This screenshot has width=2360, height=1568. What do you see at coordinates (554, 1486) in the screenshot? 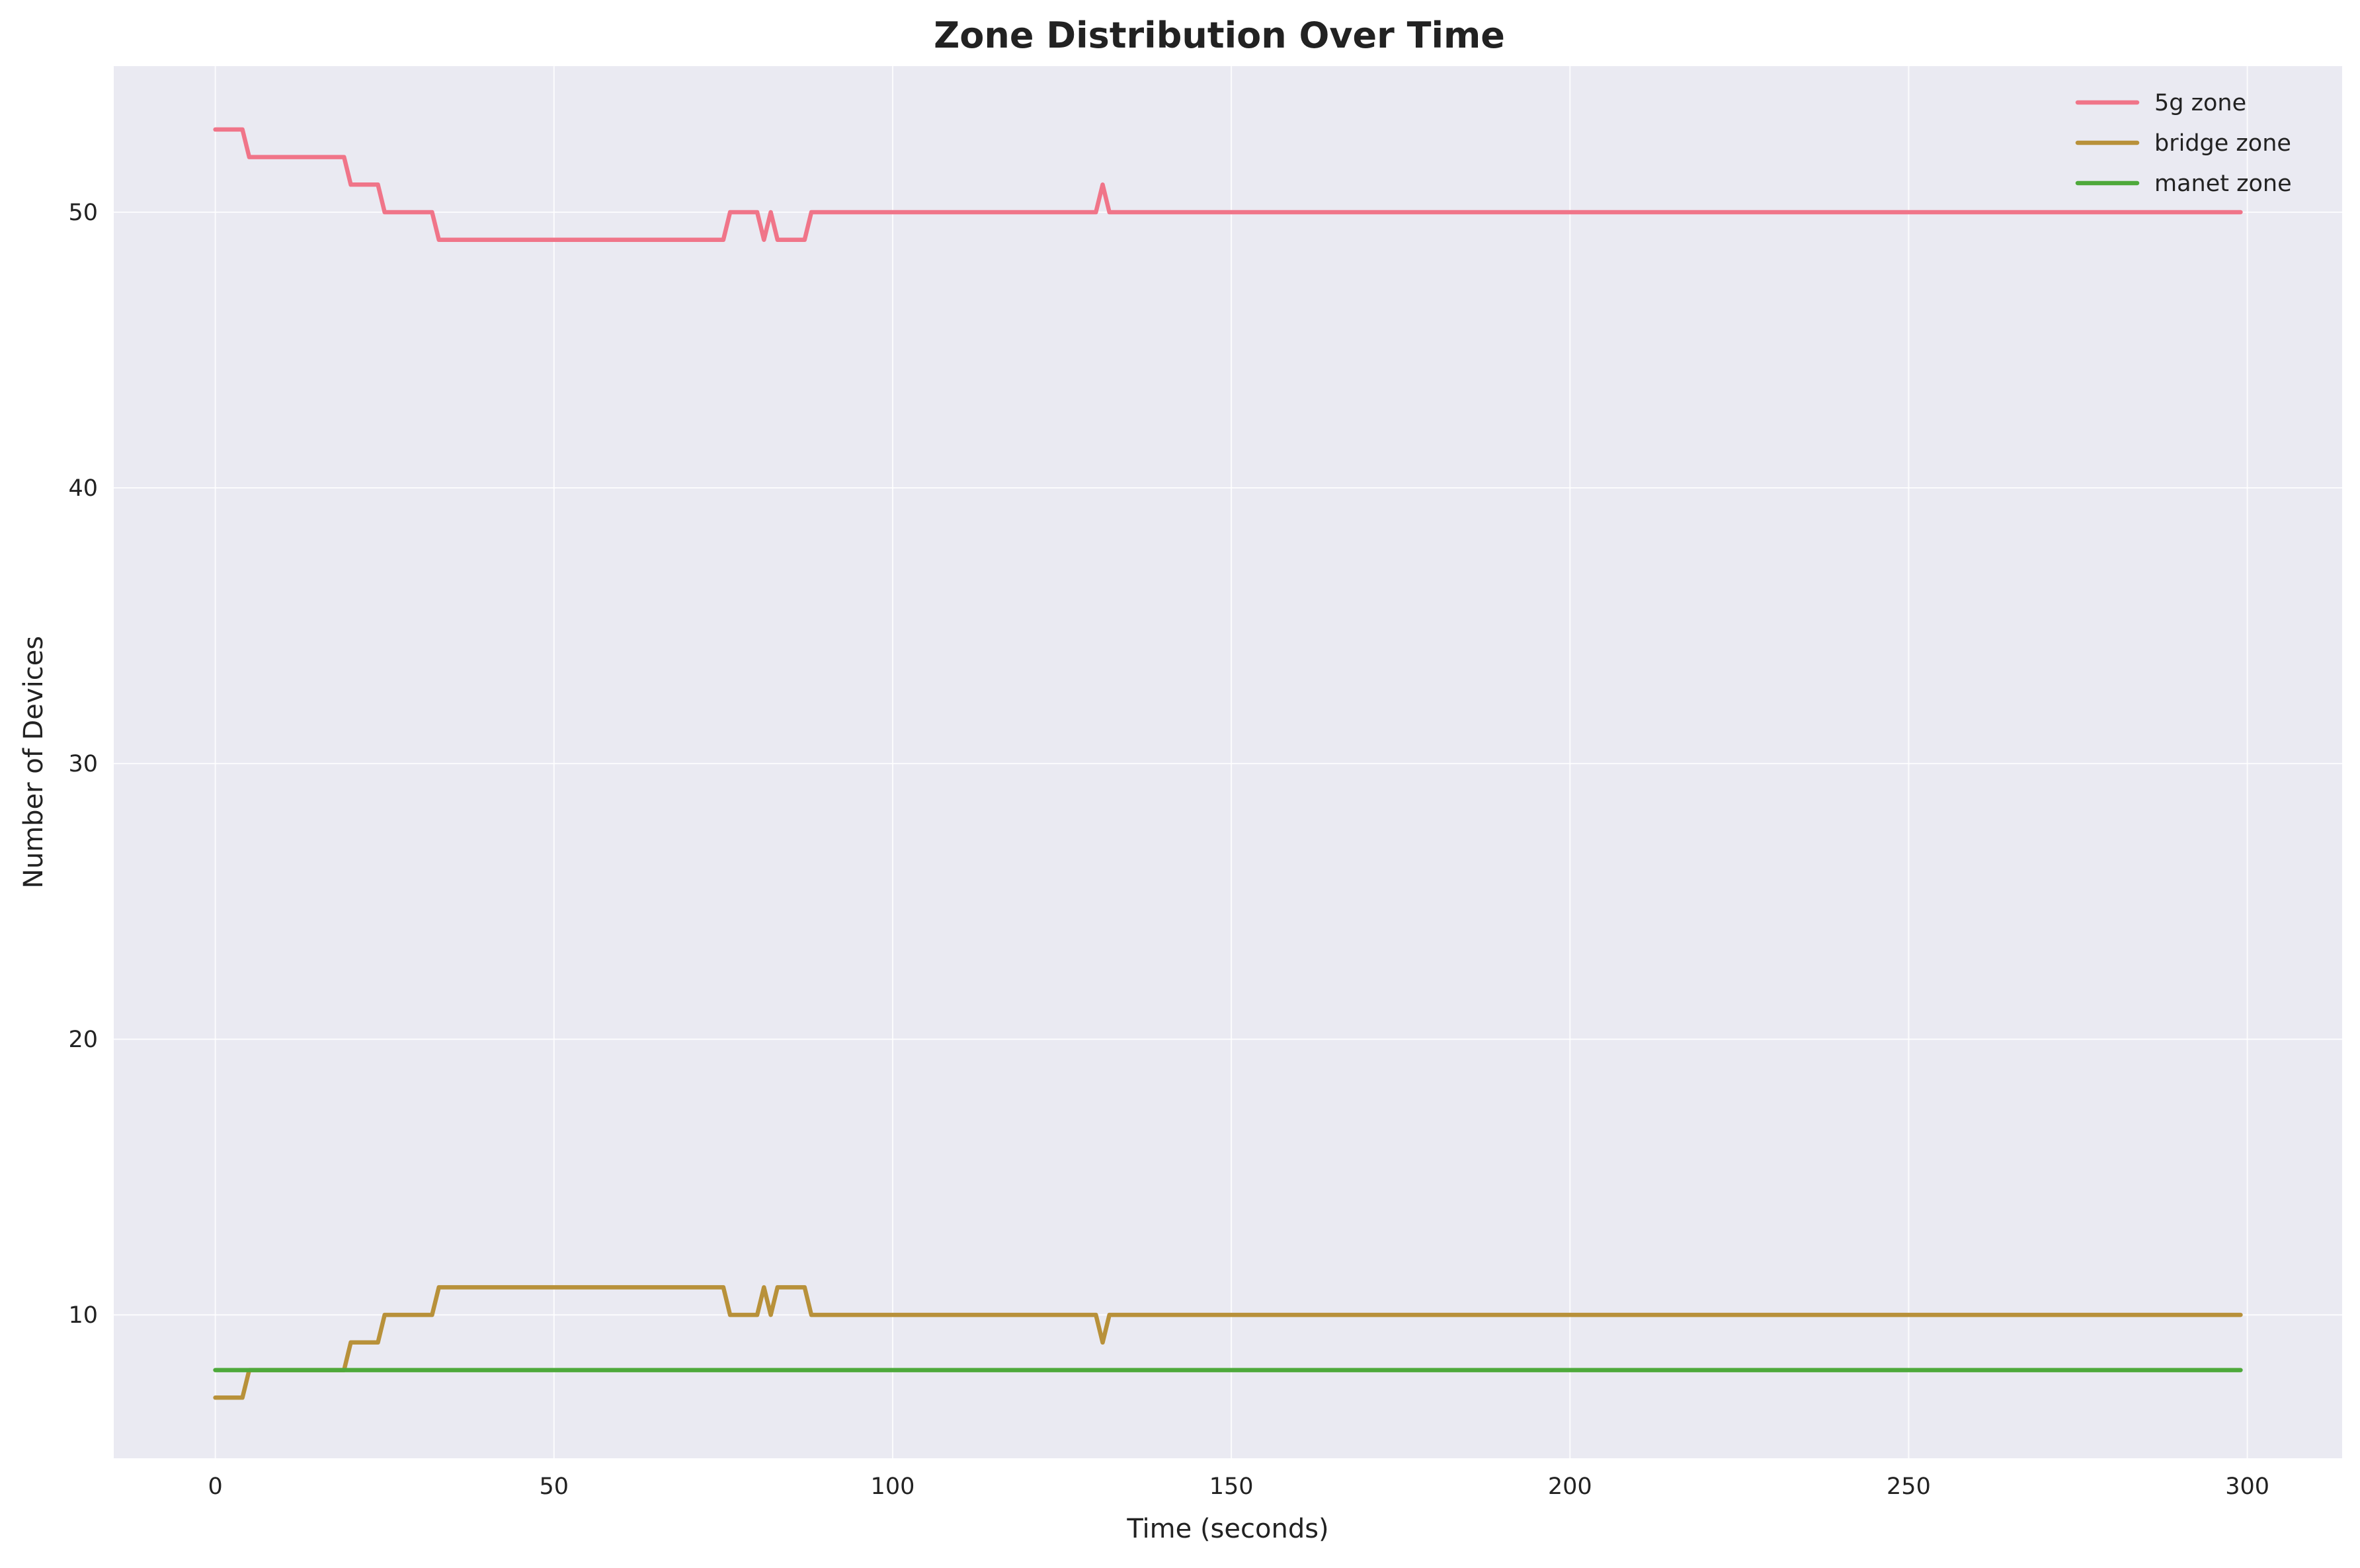
I see `x-tick-label: 50` at bounding box center [554, 1486].